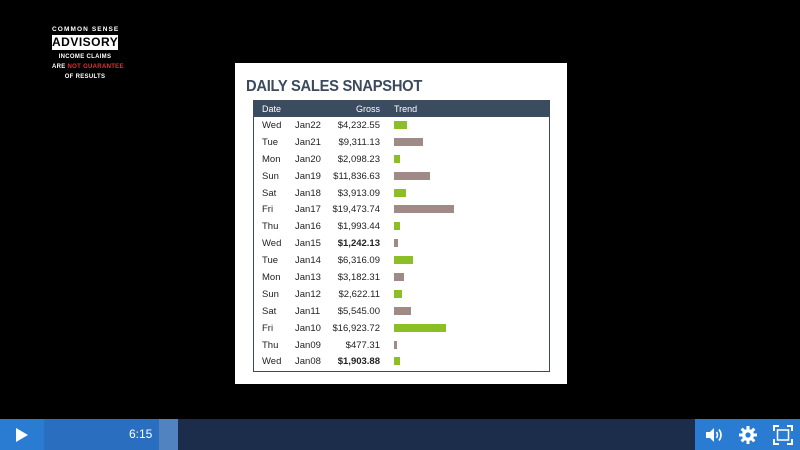  I want to click on table-row: Wed Jan22 $4,232.55, so click(401, 125).